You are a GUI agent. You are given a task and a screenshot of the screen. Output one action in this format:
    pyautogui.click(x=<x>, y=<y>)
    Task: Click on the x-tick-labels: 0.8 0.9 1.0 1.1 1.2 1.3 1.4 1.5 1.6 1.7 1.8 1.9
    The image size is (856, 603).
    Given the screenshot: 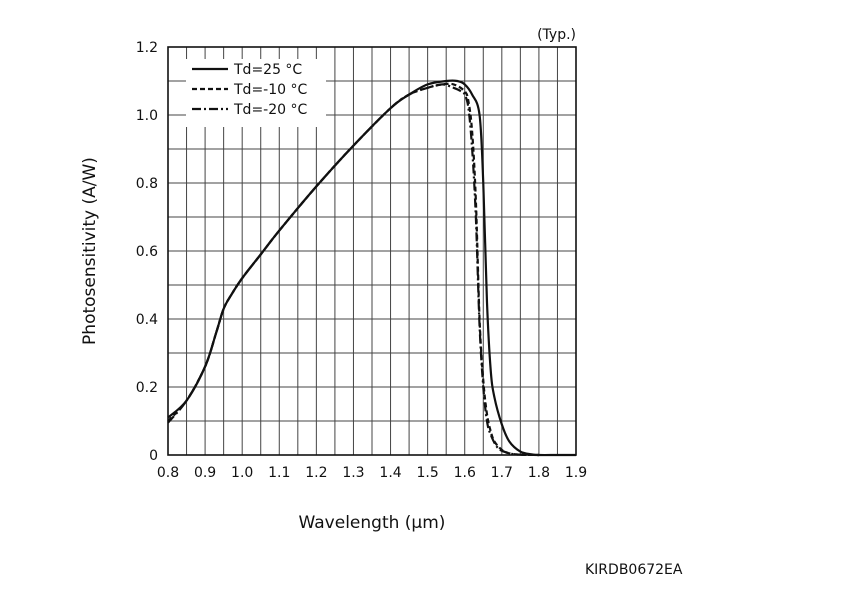 What is the action you would take?
    pyautogui.click(x=372, y=473)
    